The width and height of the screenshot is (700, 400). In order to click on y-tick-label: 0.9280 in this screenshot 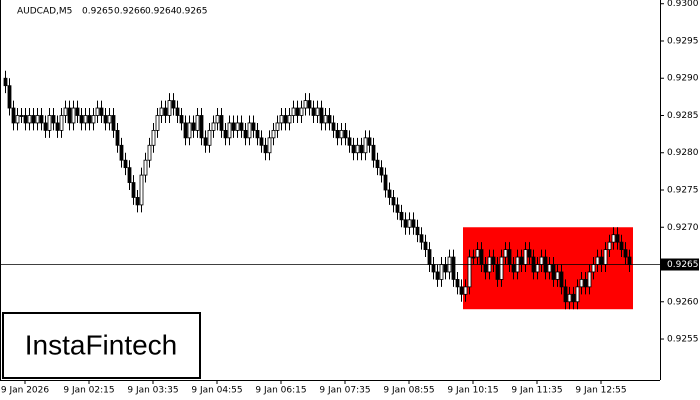, I will do `click(683, 153)`.